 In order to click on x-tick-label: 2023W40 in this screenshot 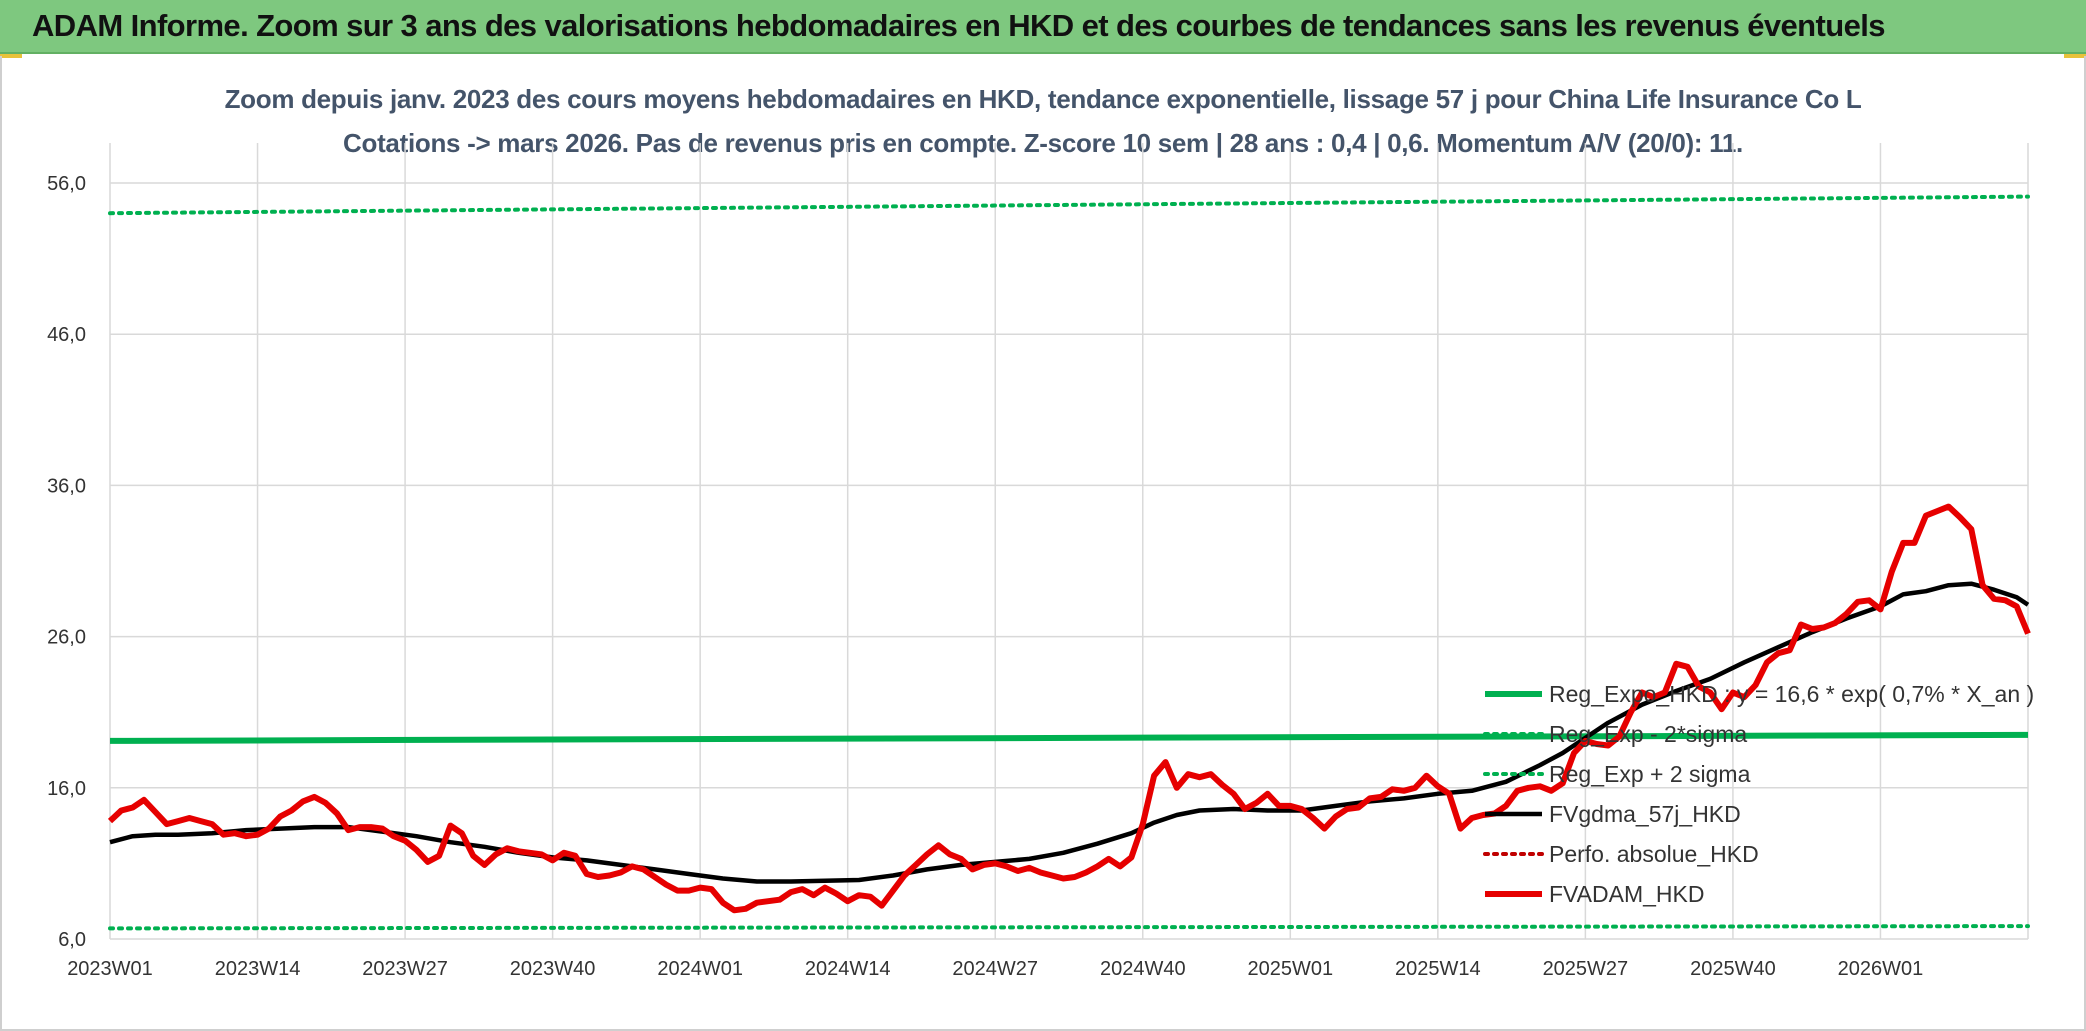, I will do `click(553, 969)`.